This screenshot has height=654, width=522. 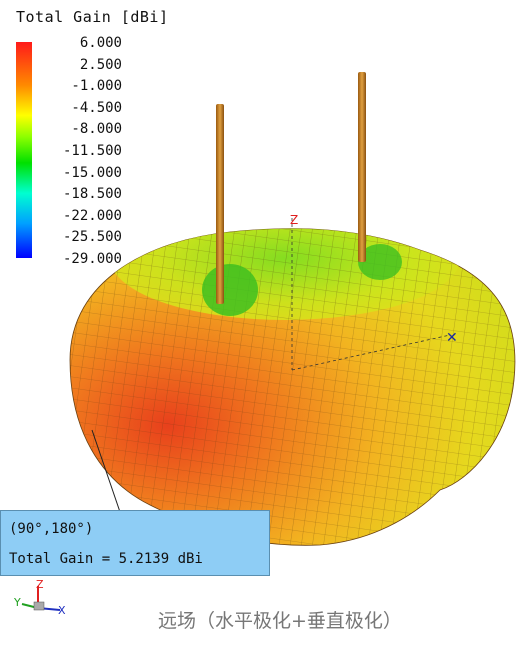 What do you see at coordinates (92, 172) in the screenshot?
I see `legend-label: -15.000` at bounding box center [92, 172].